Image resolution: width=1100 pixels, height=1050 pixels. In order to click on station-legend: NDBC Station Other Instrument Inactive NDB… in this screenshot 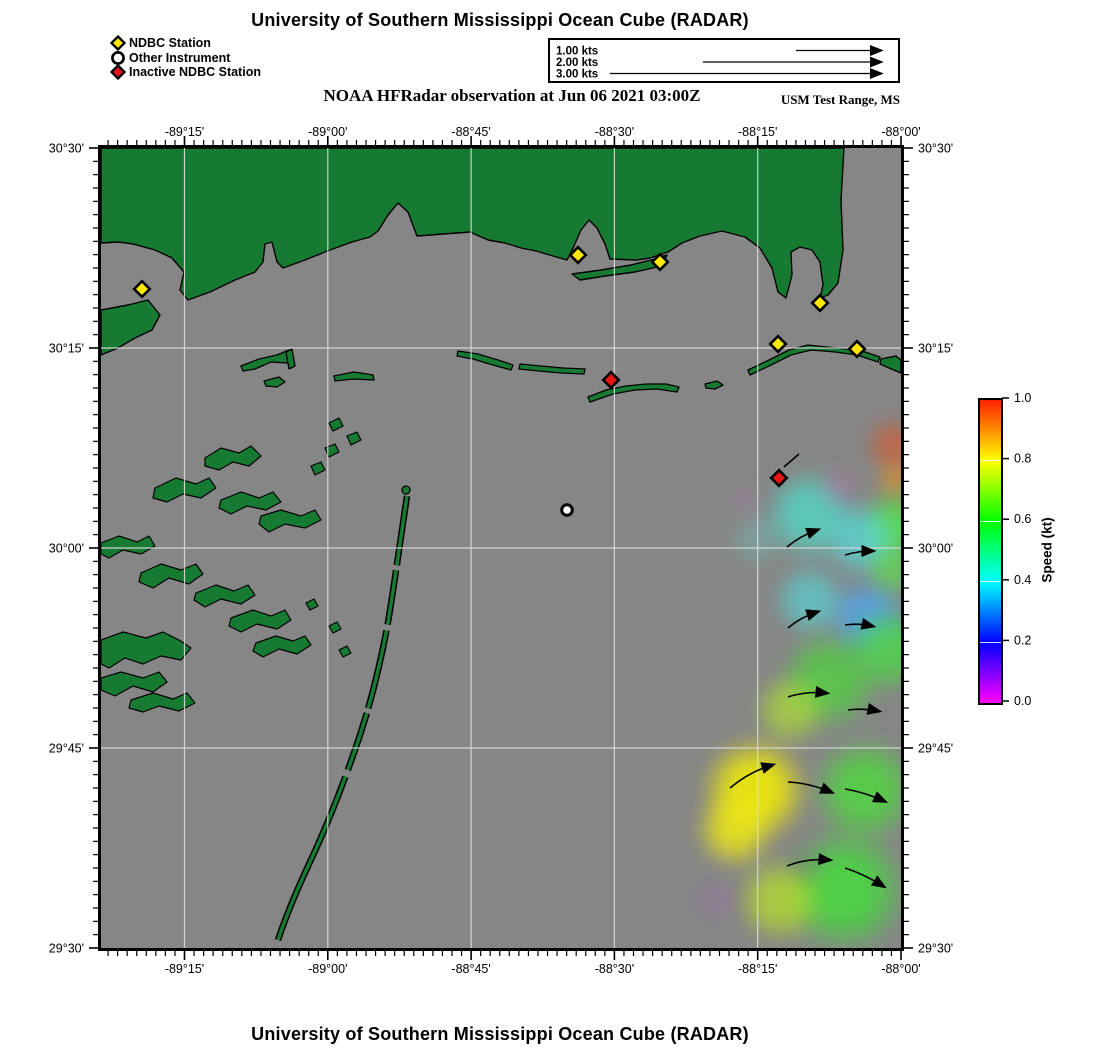, I will do `click(185, 58)`.